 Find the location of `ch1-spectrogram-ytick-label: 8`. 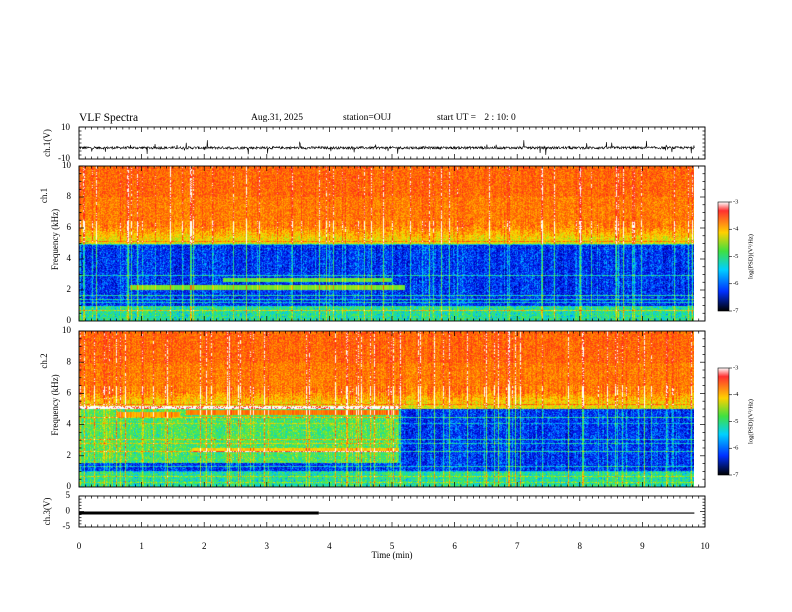

ch1-spectrogram-ytick-label: 8 is located at coordinates (69, 196).